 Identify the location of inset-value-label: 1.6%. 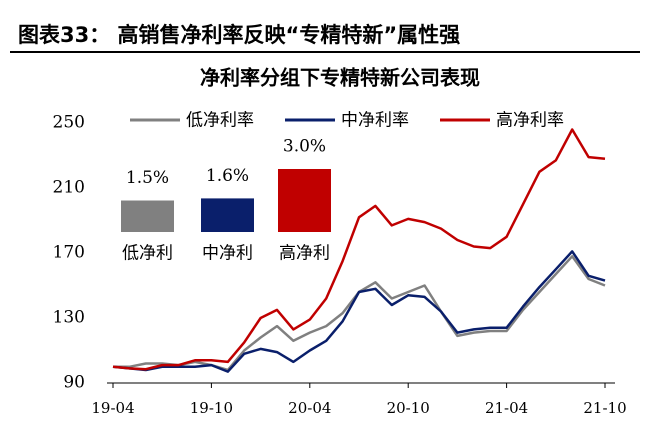
(227, 176).